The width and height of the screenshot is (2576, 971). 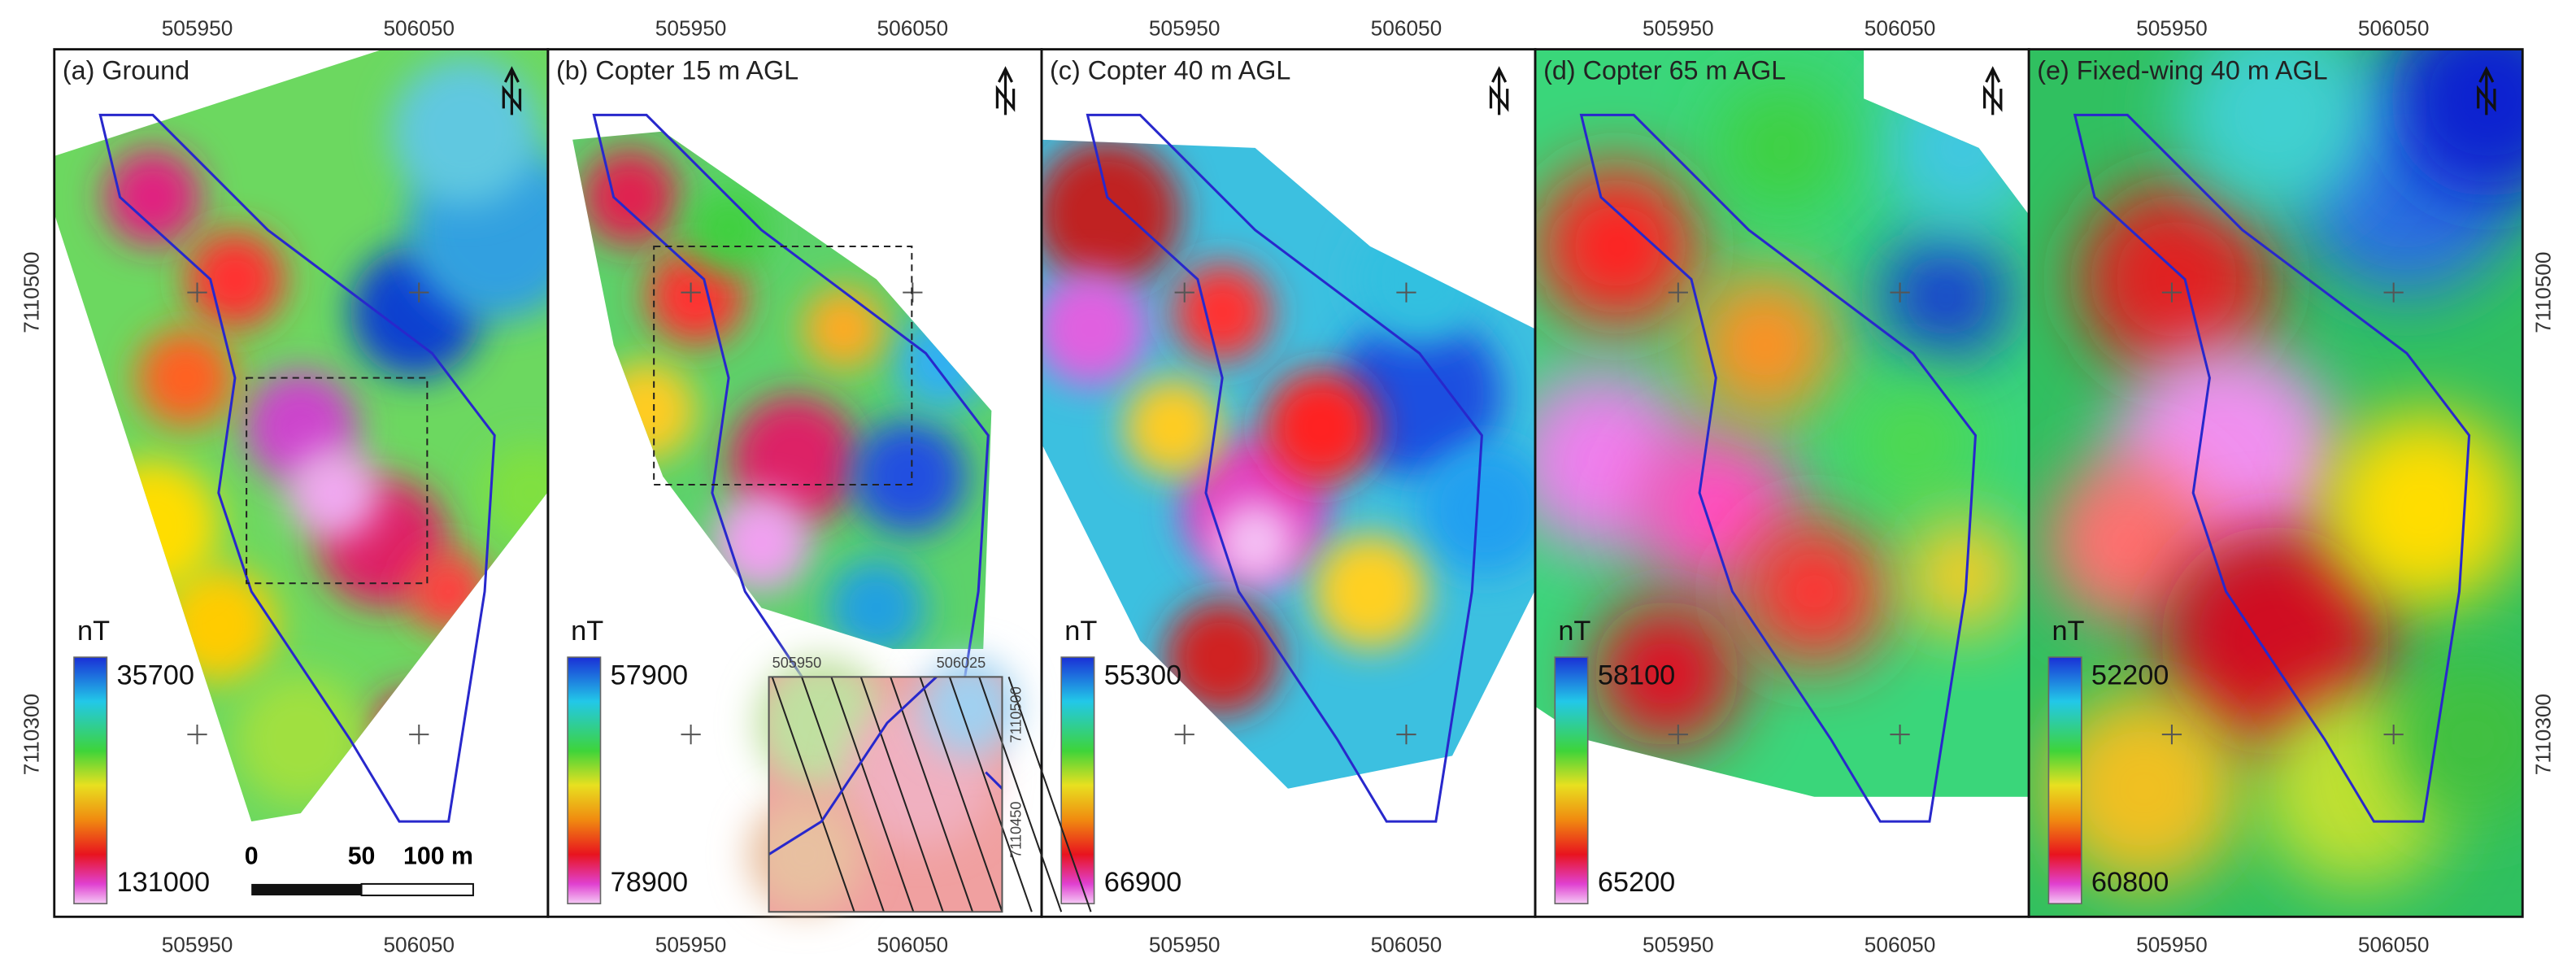 What do you see at coordinates (155, 675) in the screenshot?
I see `colorbar-max: 35700` at bounding box center [155, 675].